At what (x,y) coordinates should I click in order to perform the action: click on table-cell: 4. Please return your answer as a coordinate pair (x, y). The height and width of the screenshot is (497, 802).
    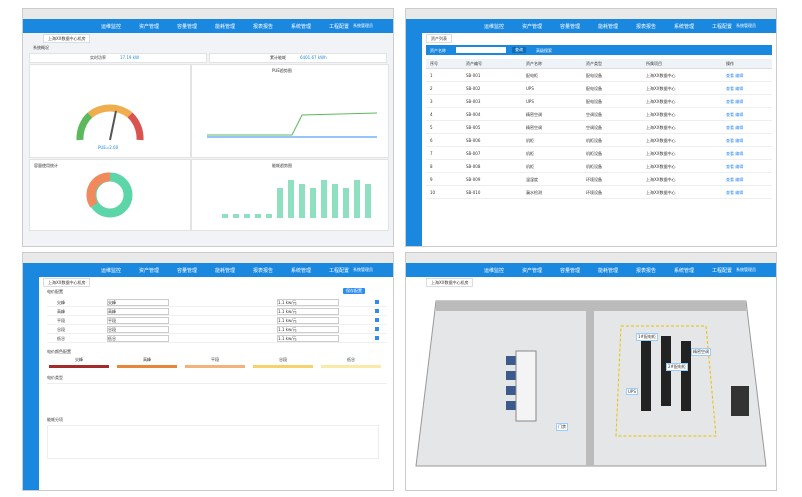
    Looking at the image, I should click on (431, 114).